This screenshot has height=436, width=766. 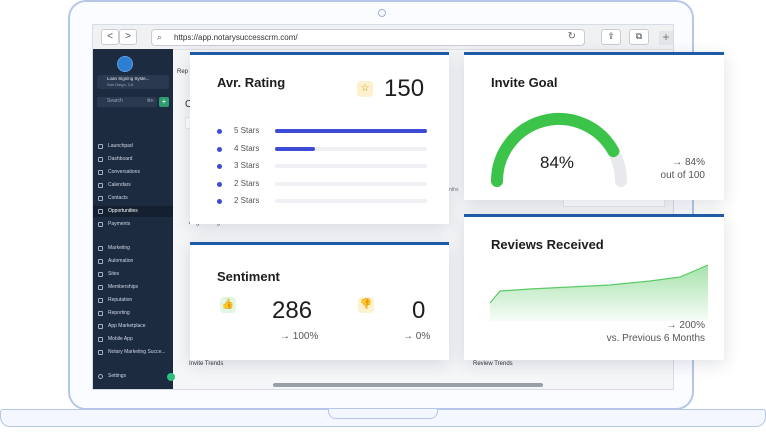 What do you see at coordinates (493, 364) in the screenshot?
I see `review-trends-label: Review Trends` at bounding box center [493, 364].